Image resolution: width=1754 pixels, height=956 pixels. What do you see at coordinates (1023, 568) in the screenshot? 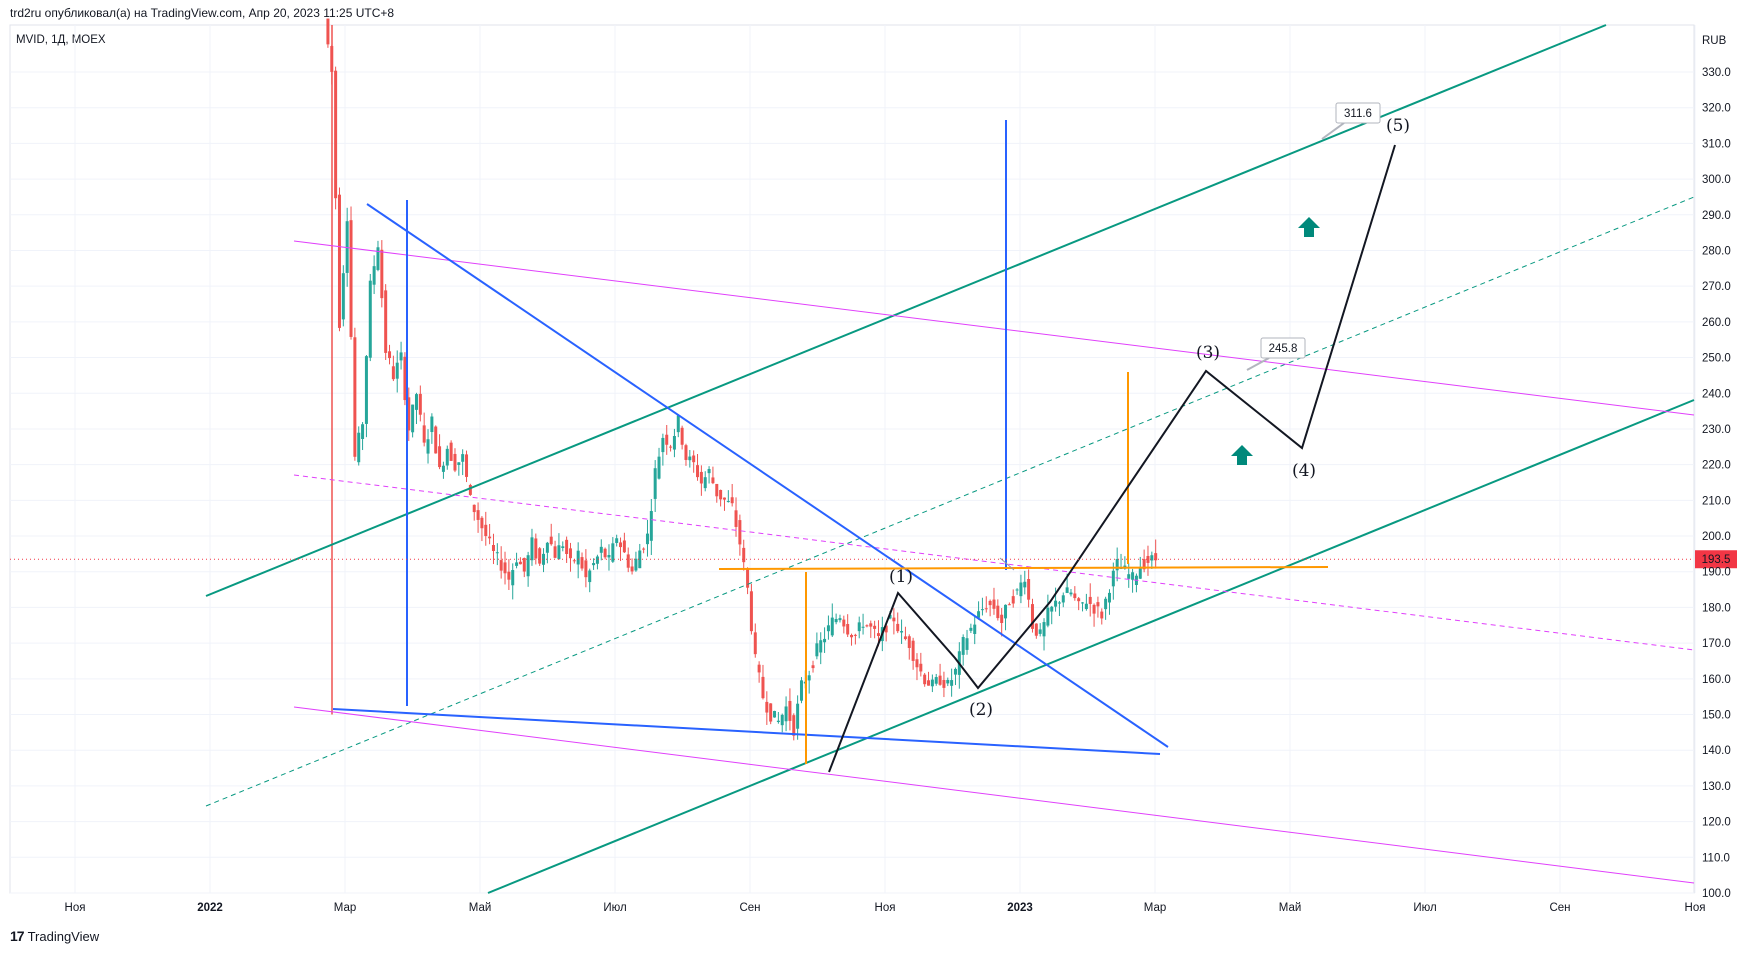
I see `orange-neckline` at bounding box center [1023, 568].